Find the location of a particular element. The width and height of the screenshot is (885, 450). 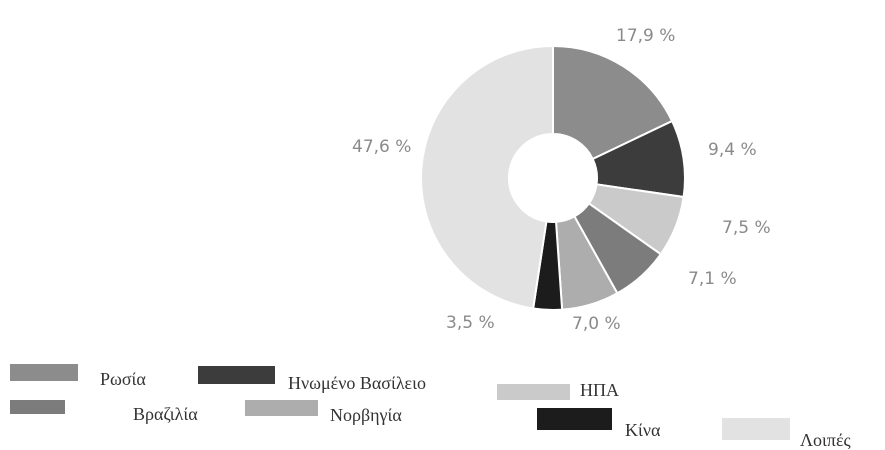

data-label: 7,1 % is located at coordinates (712, 279).